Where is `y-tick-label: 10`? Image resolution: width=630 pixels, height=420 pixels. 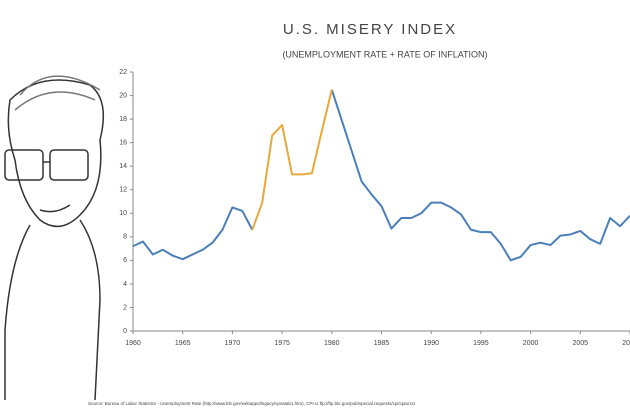
y-tick-label: 10 is located at coordinates (123, 213).